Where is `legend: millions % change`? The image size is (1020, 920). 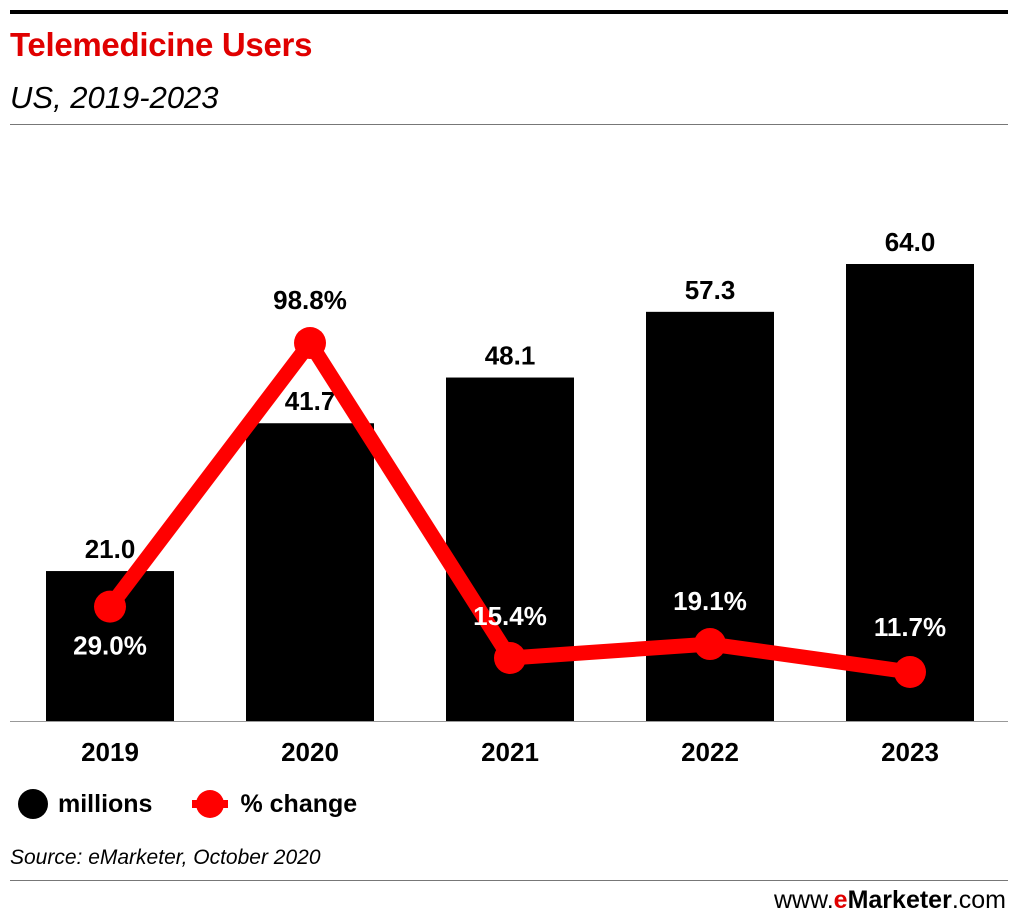
legend: millions % change is located at coordinates (207, 804).